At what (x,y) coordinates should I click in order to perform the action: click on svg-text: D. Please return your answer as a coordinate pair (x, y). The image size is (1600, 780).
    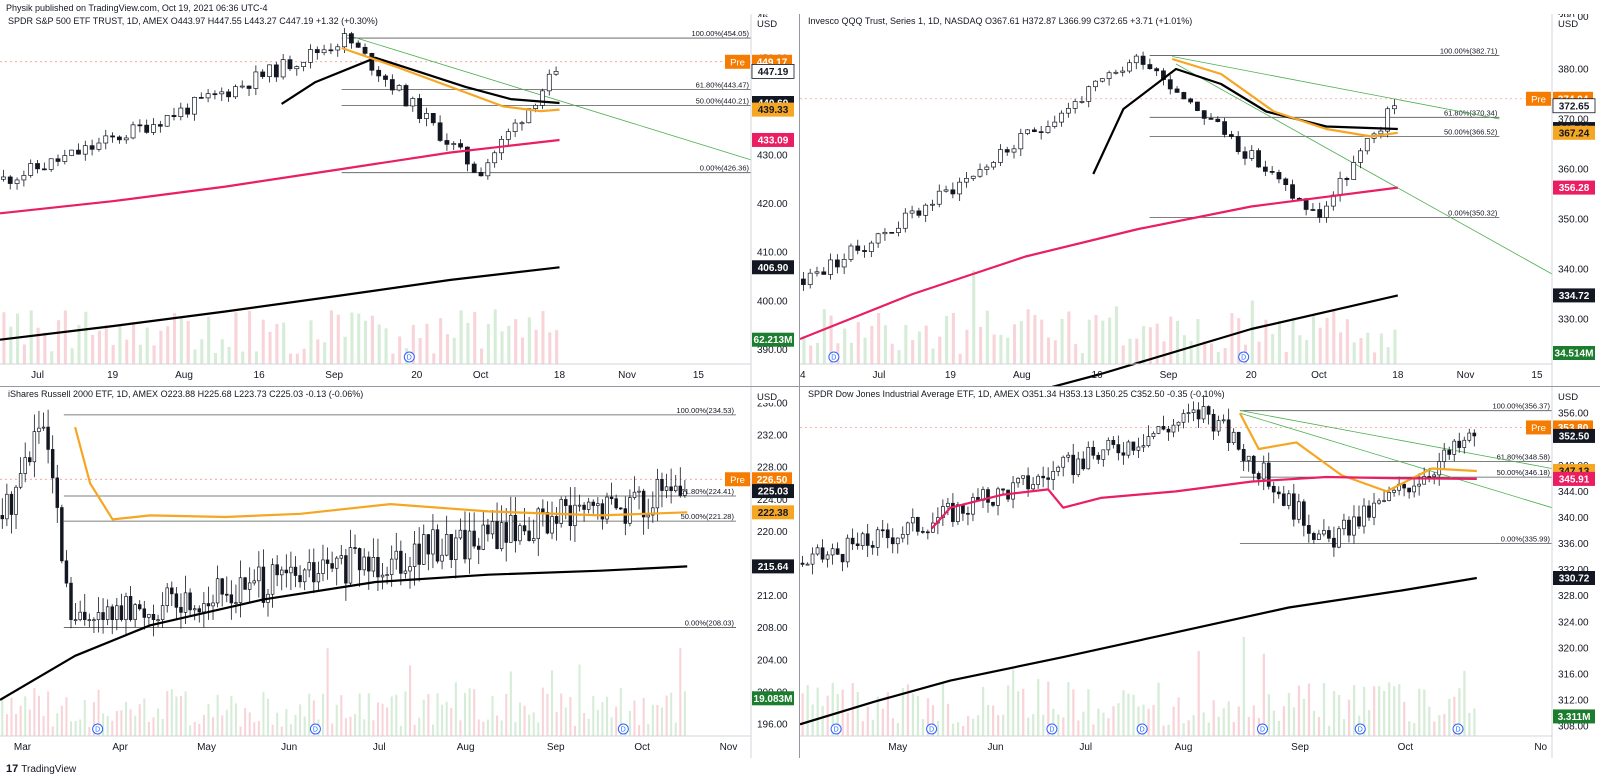
    Looking at the image, I should click on (836, 730).